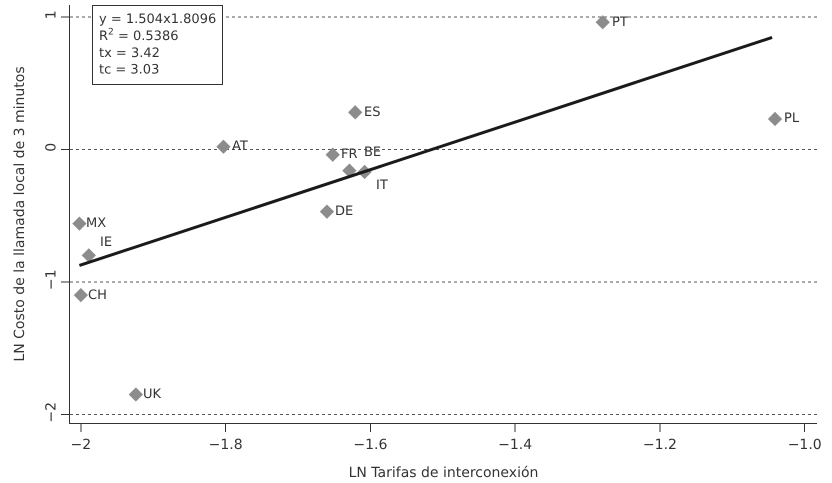 Image resolution: width=832 pixels, height=483 pixels. I want to click on data-label: PT, so click(620, 22).